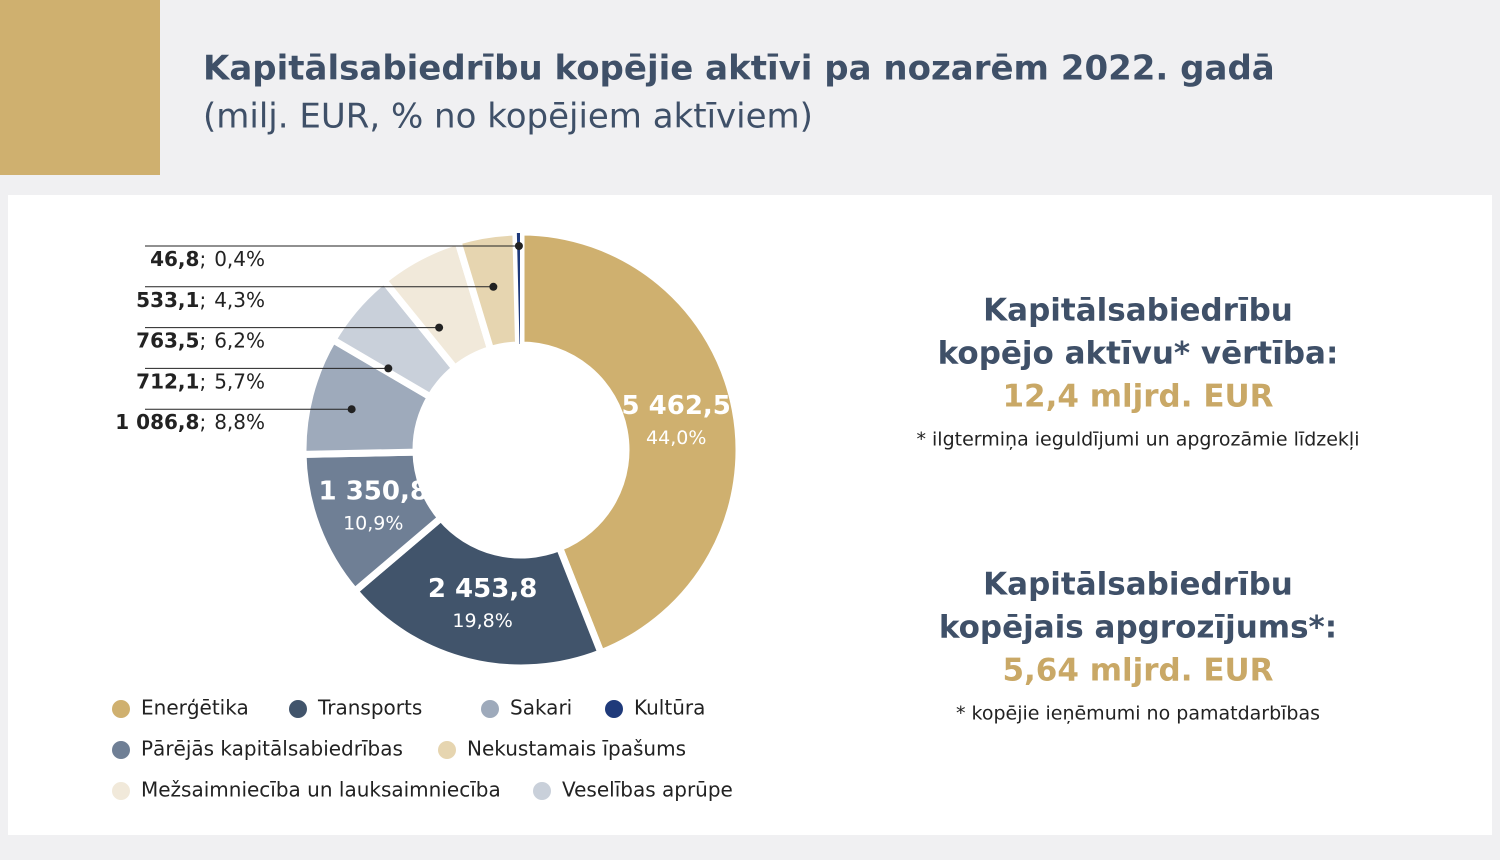  What do you see at coordinates (167, 340) in the screenshot?
I see `callout-value: 763,5` at bounding box center [167, 340].